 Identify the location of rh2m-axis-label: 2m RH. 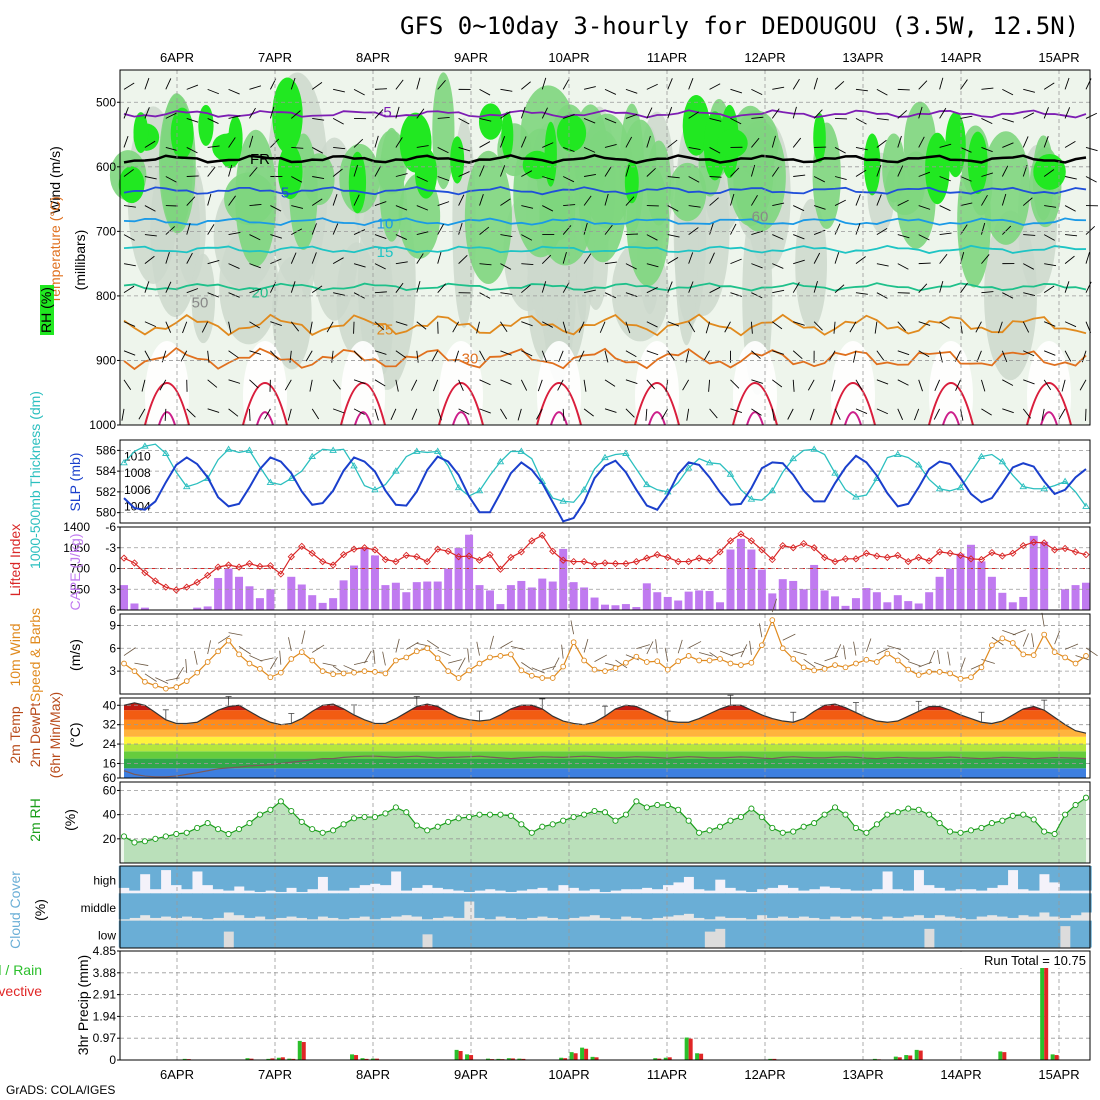
(35, 820).